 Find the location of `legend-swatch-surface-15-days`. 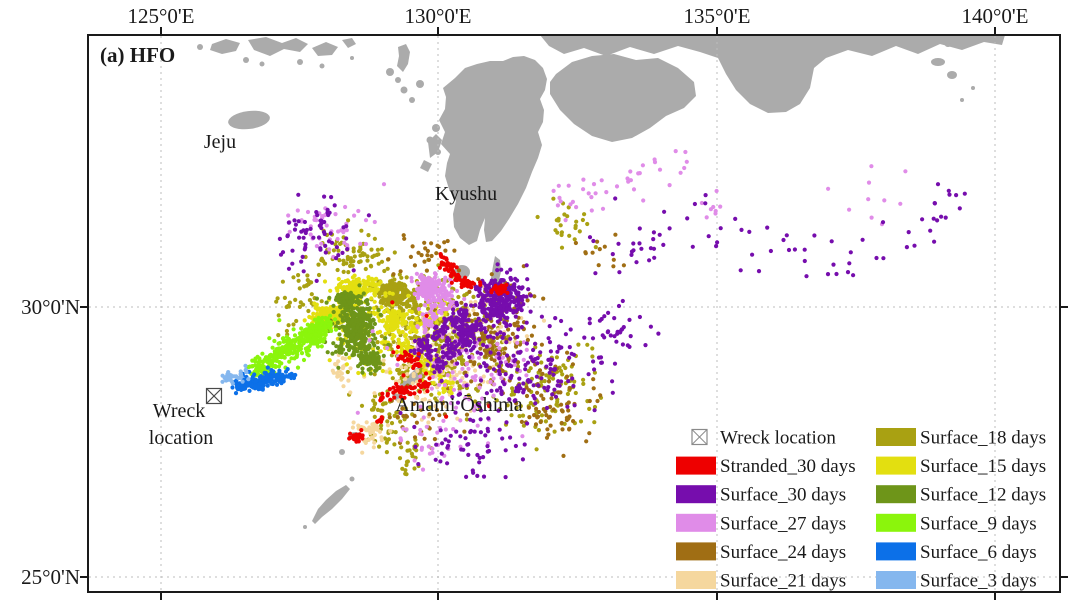

legend-swatch-surface-15-days is located at coordinates (896, 465).